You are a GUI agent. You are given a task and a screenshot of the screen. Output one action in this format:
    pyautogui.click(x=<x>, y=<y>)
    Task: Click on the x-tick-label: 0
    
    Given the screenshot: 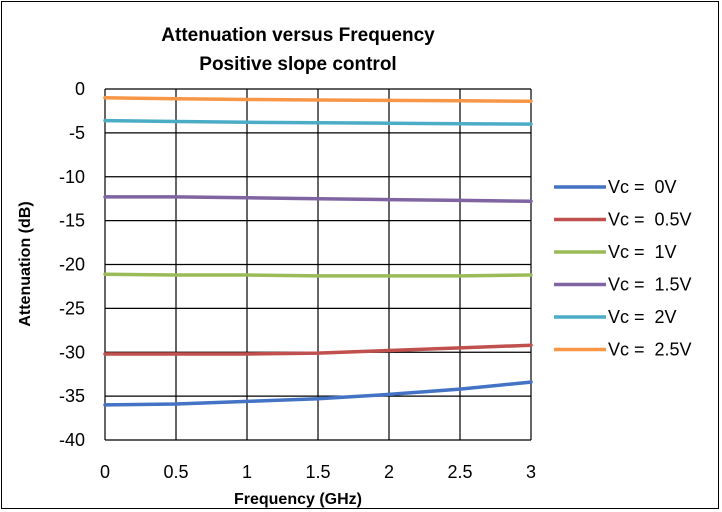 What is the action you would take?
    pyautogui.click(x=105, y=472)
    